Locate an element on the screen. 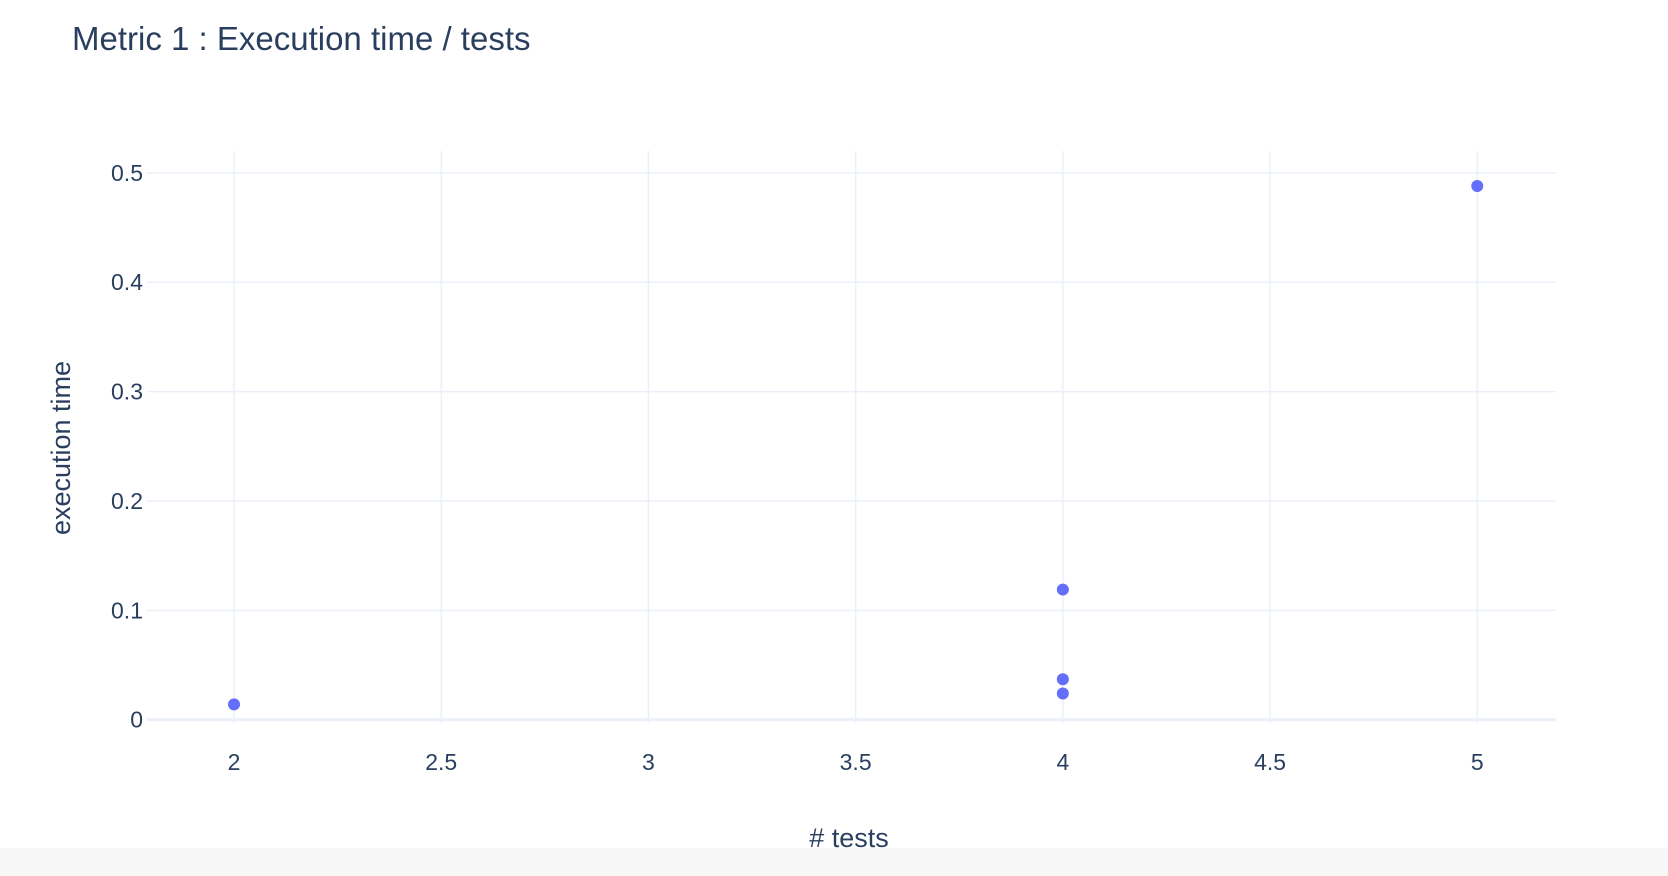 This screenshot has width=1668, height=876. x-tick-labels: 2 2.5 3 3.5 4 4.5 5 is located at coordinates (856, 762).